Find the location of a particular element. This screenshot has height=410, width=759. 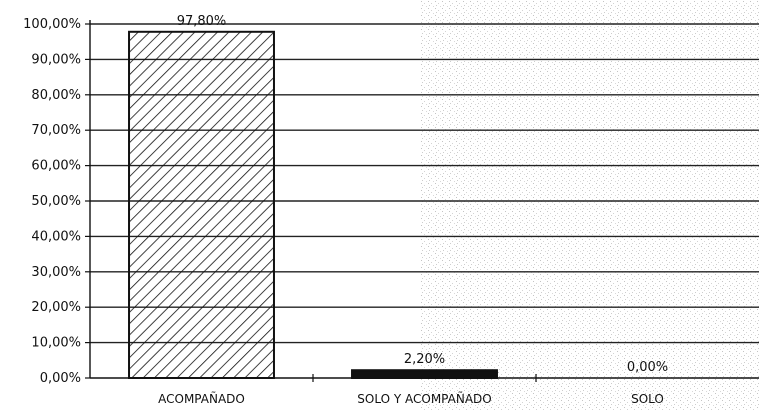

y-tick-label: 0,00% is located at coordinates (60, 378).